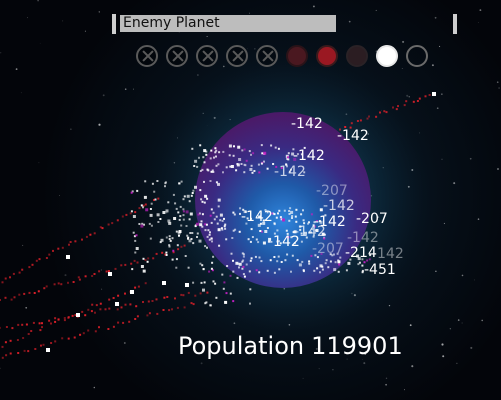  What do you see at coordinates (387, 56) in the screenshot?
I see `white-slot-icon` at bounding box center [387, 56].